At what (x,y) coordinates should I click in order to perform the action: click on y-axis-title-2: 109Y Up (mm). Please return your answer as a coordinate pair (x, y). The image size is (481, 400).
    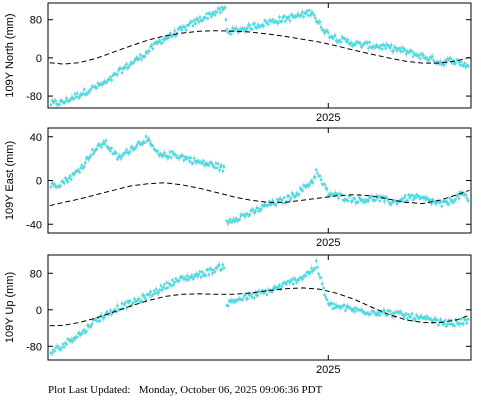
    Looking at the image, I should click on (10, 307).